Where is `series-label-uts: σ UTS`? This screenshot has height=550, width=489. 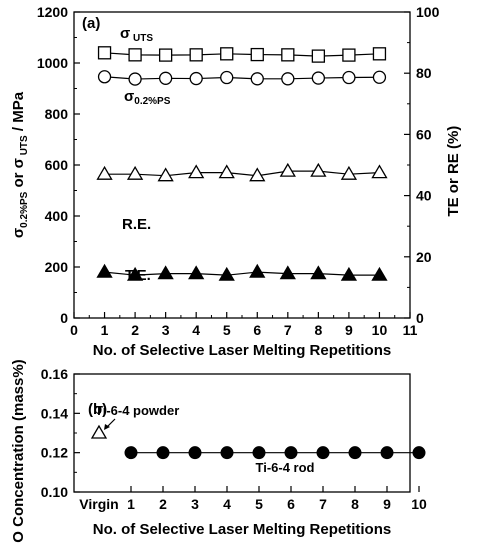
series-label-uts: σ UTS is located at coordinates (136, 34).